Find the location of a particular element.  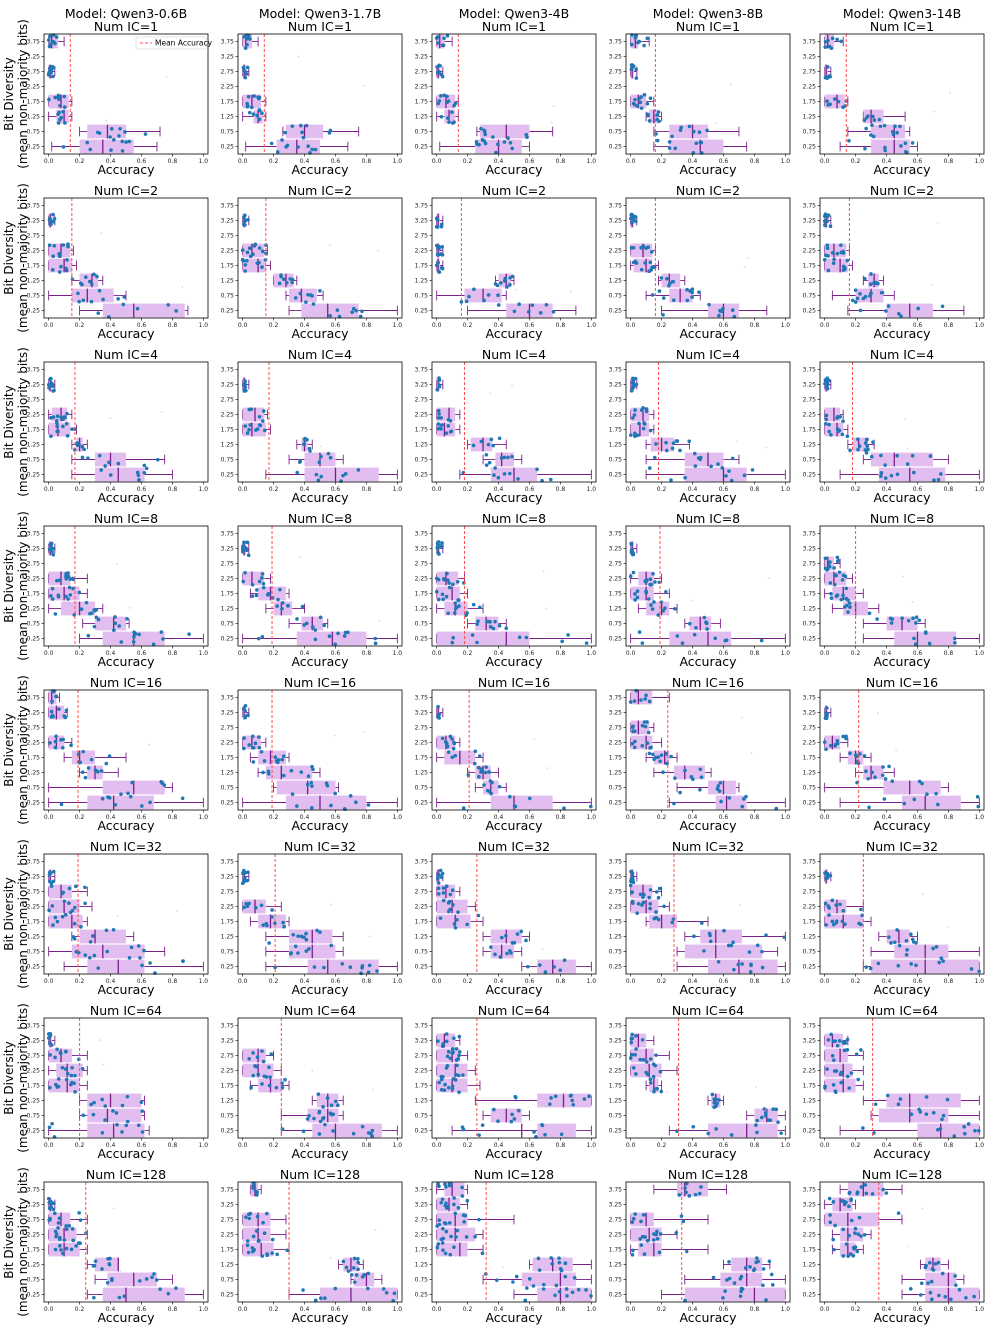

x-tick-label: 0.0 is located at coordinates (49, 653).